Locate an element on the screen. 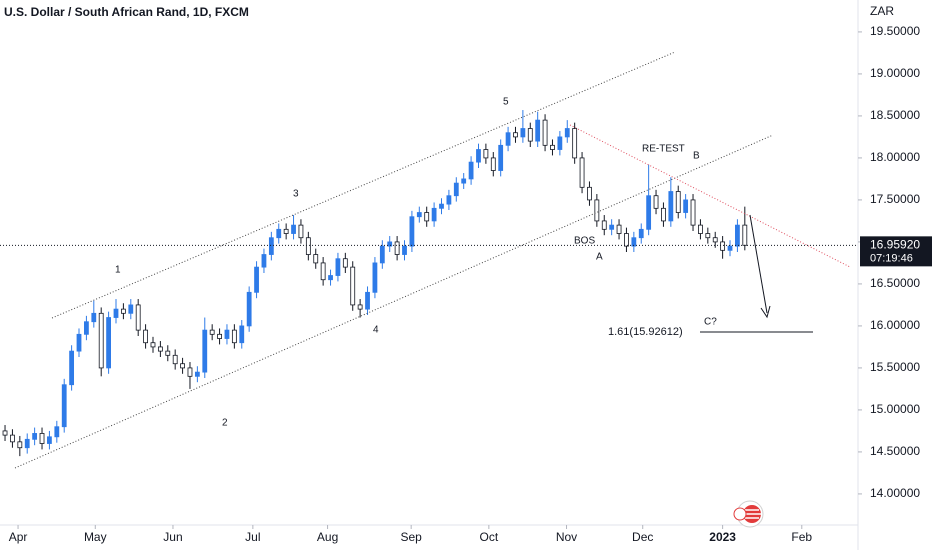 The width and height of the screenshot is (932, 550). y-tick-label: 15.50000 is located at coordinates (895, 367).